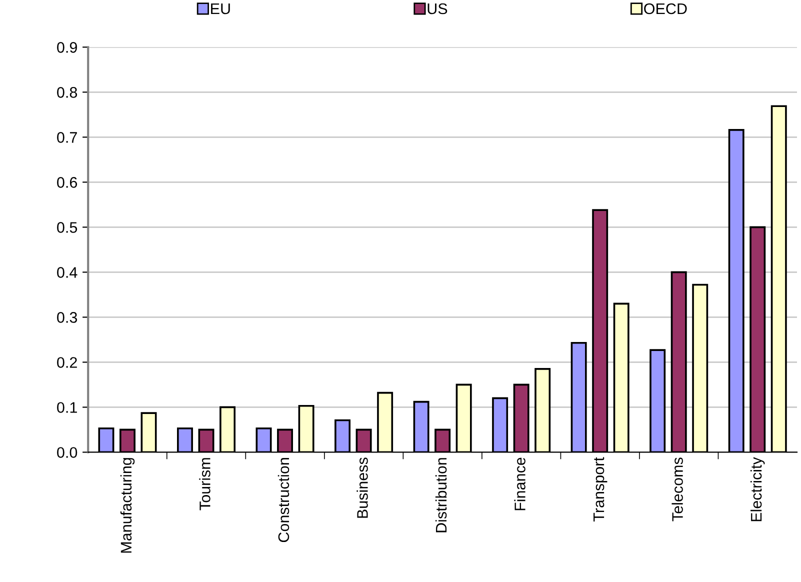  I want to click on y-tick-label: 0.1, so click(67, 407).